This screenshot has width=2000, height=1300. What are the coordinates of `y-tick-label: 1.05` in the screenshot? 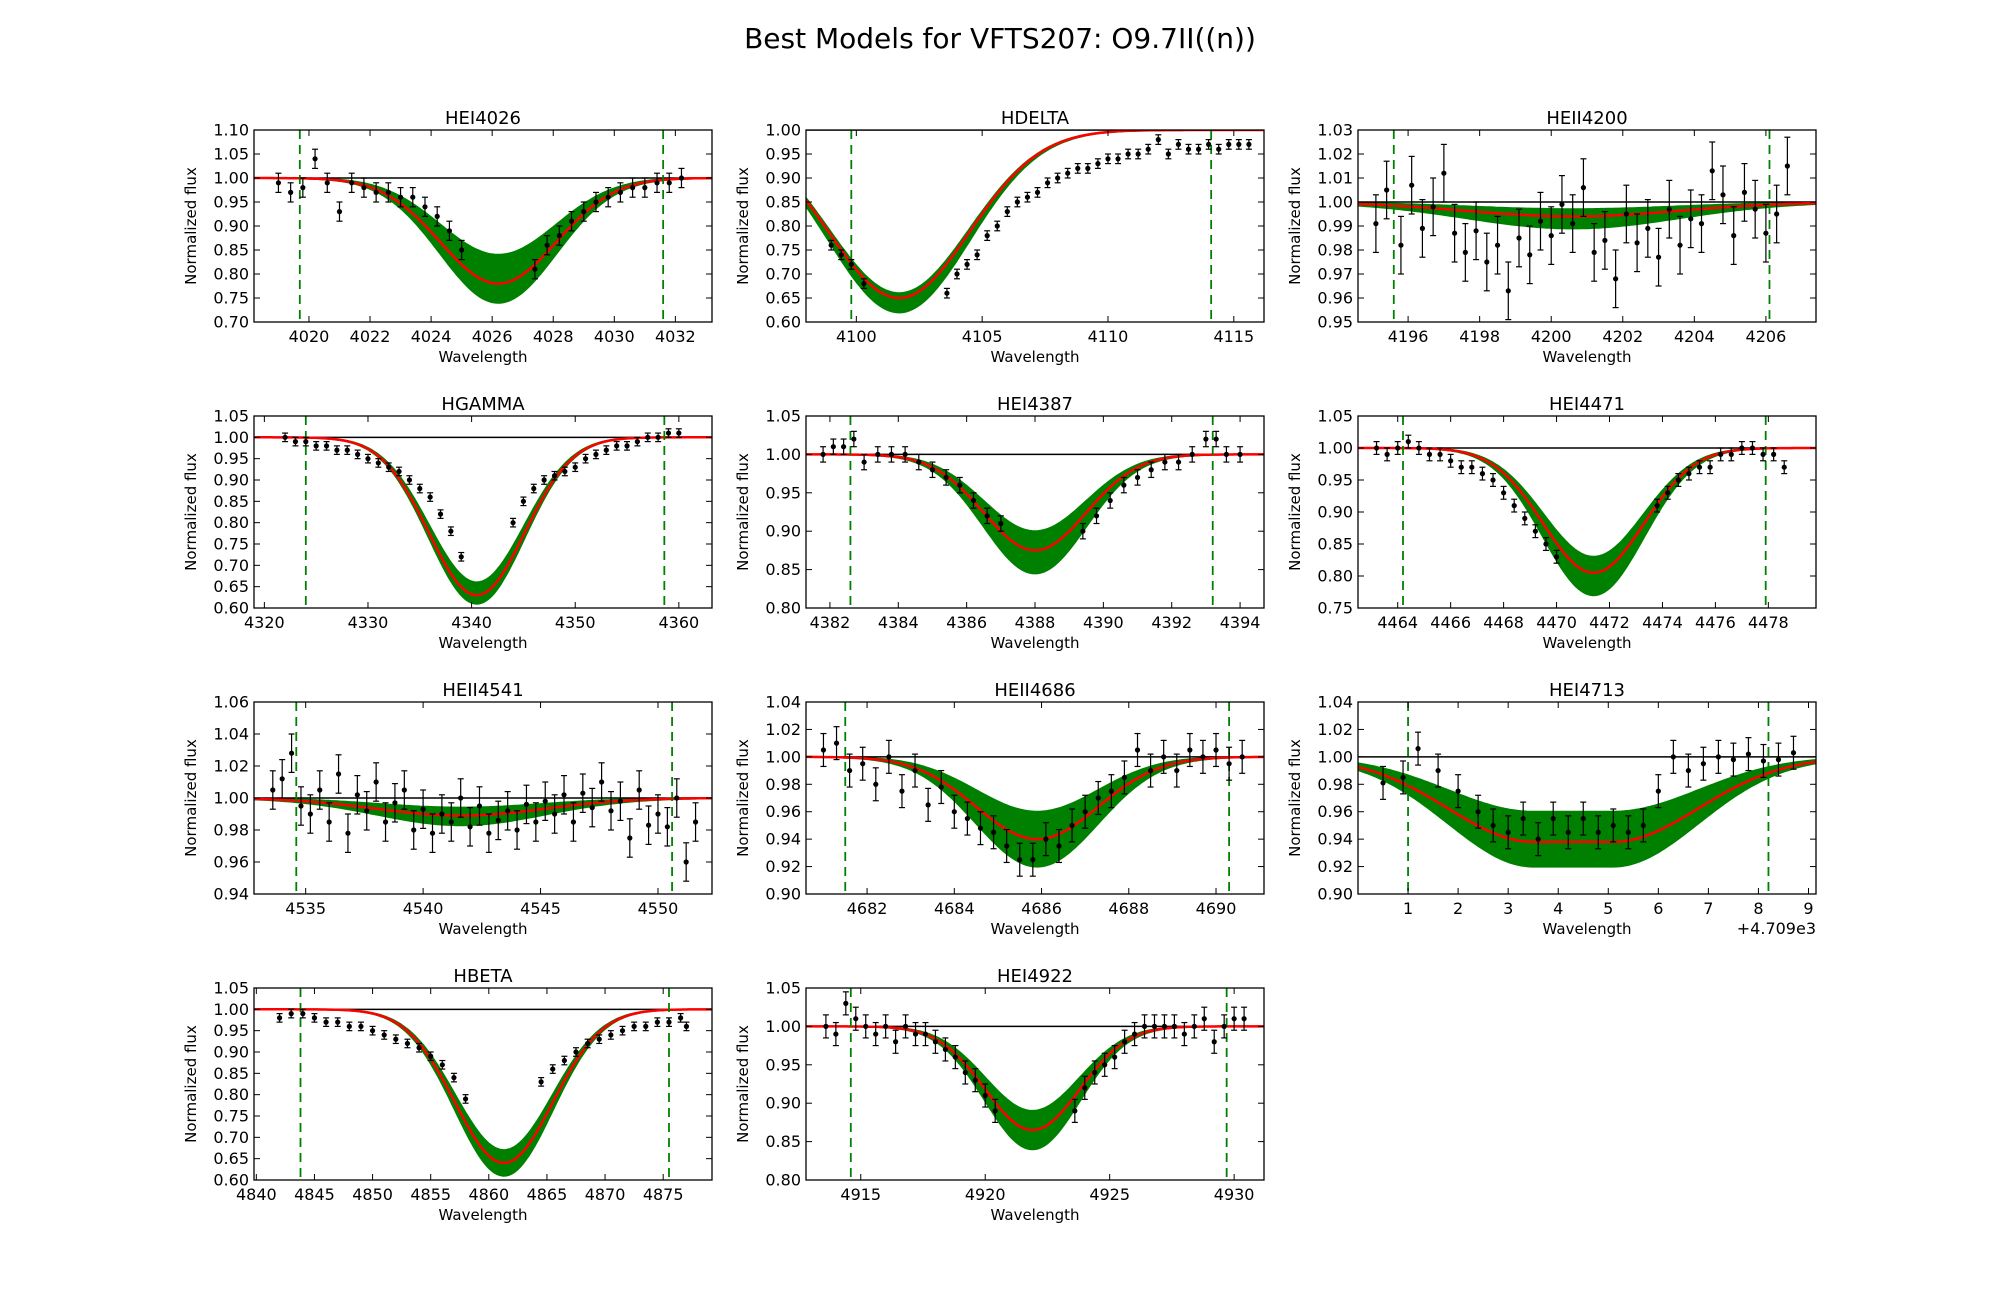 It's located at (783, 416).